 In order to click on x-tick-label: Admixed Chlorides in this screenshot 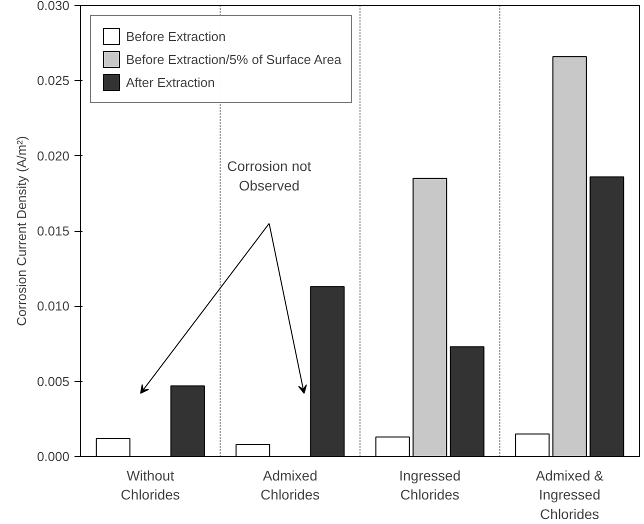, I will do `click(290, 485)`.